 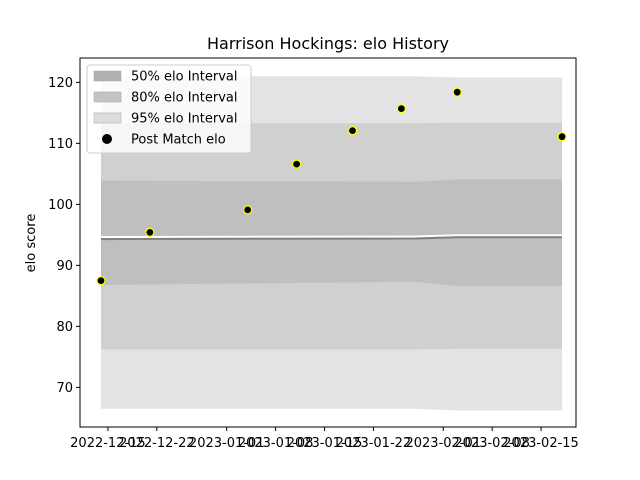 What do you see at coordinates (178, 140) in the screenshot?
I see `legend-label: Post Match elo` at bounding box center [178, 140].